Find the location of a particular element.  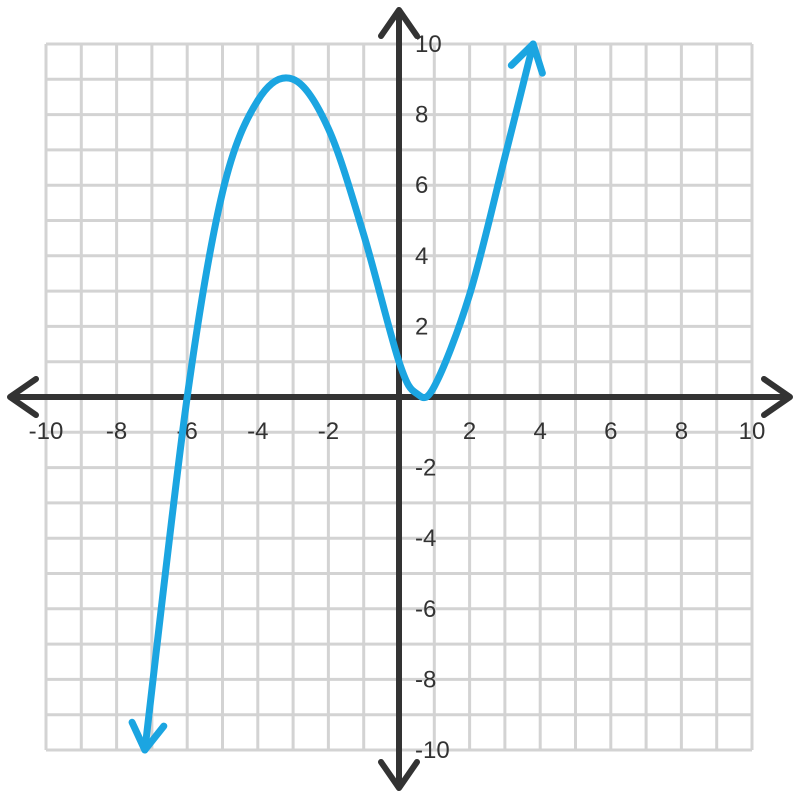

x-axis-left-arrow is located at coordinates (23, 397).